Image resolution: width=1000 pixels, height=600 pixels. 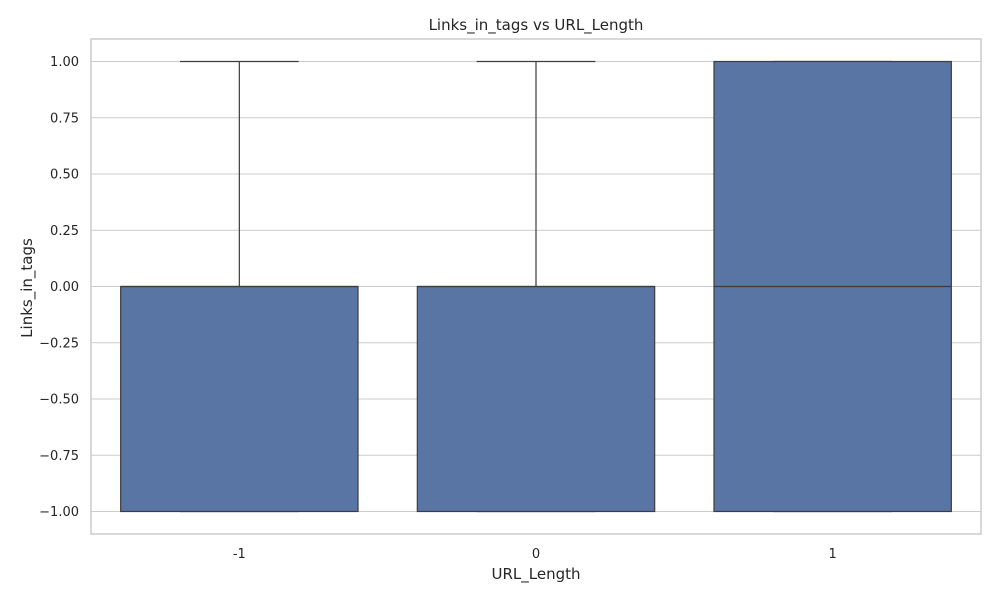 I want to click on y-tick-label: −0.25, so click(x=59, y=343).